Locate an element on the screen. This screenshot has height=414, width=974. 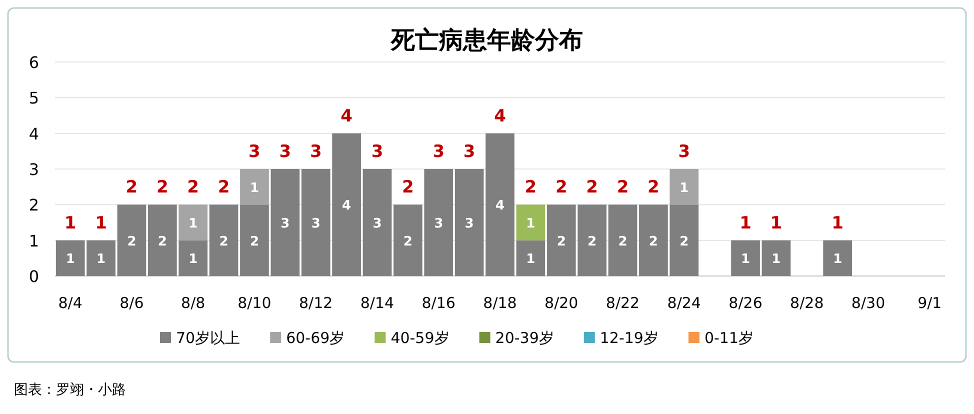
x-tick-label: 8/30 is located at coordinates (868, 303).